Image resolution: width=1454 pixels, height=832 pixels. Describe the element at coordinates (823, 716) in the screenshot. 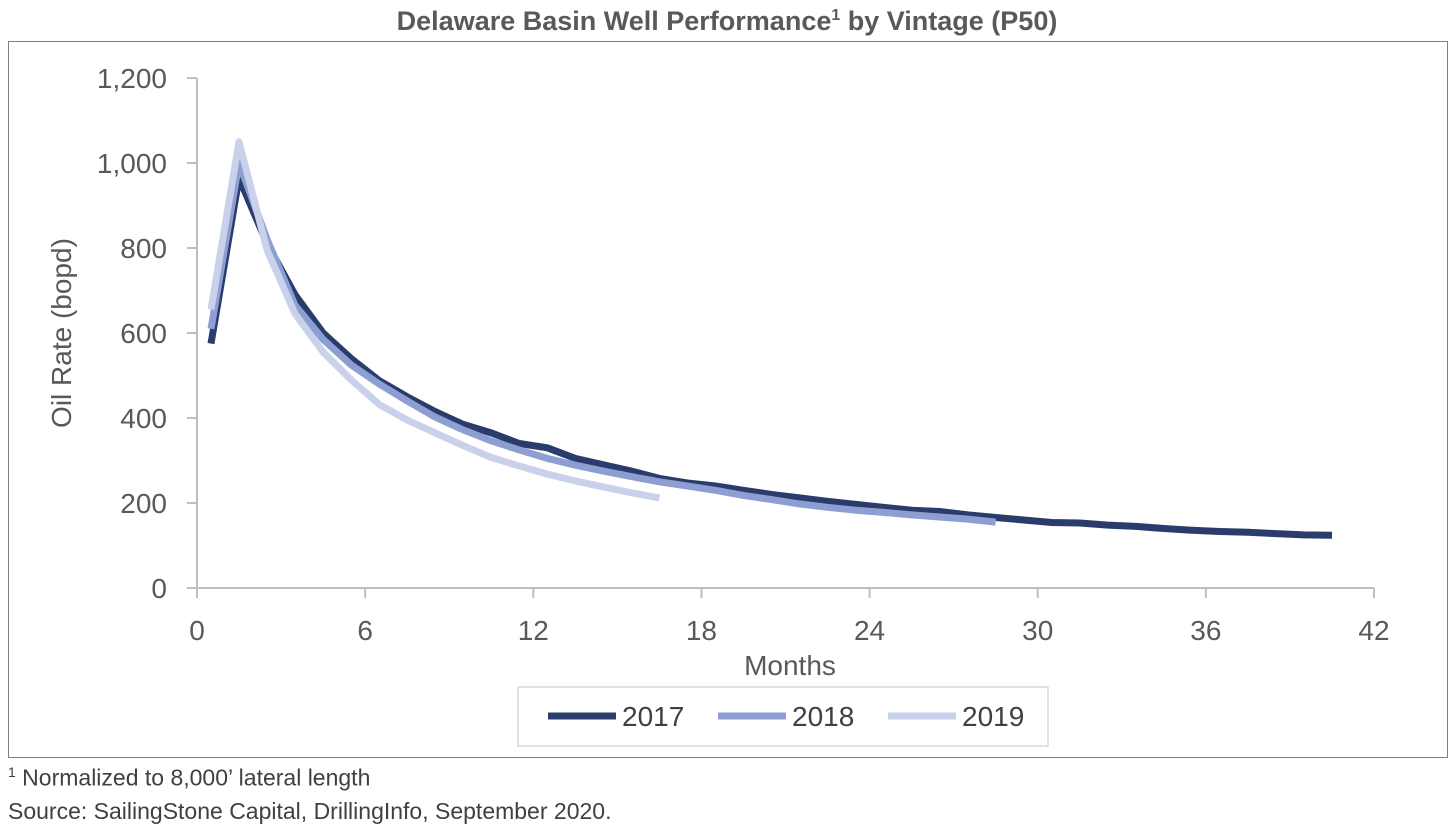

I see `legend-label-2018: 2018` at that location.